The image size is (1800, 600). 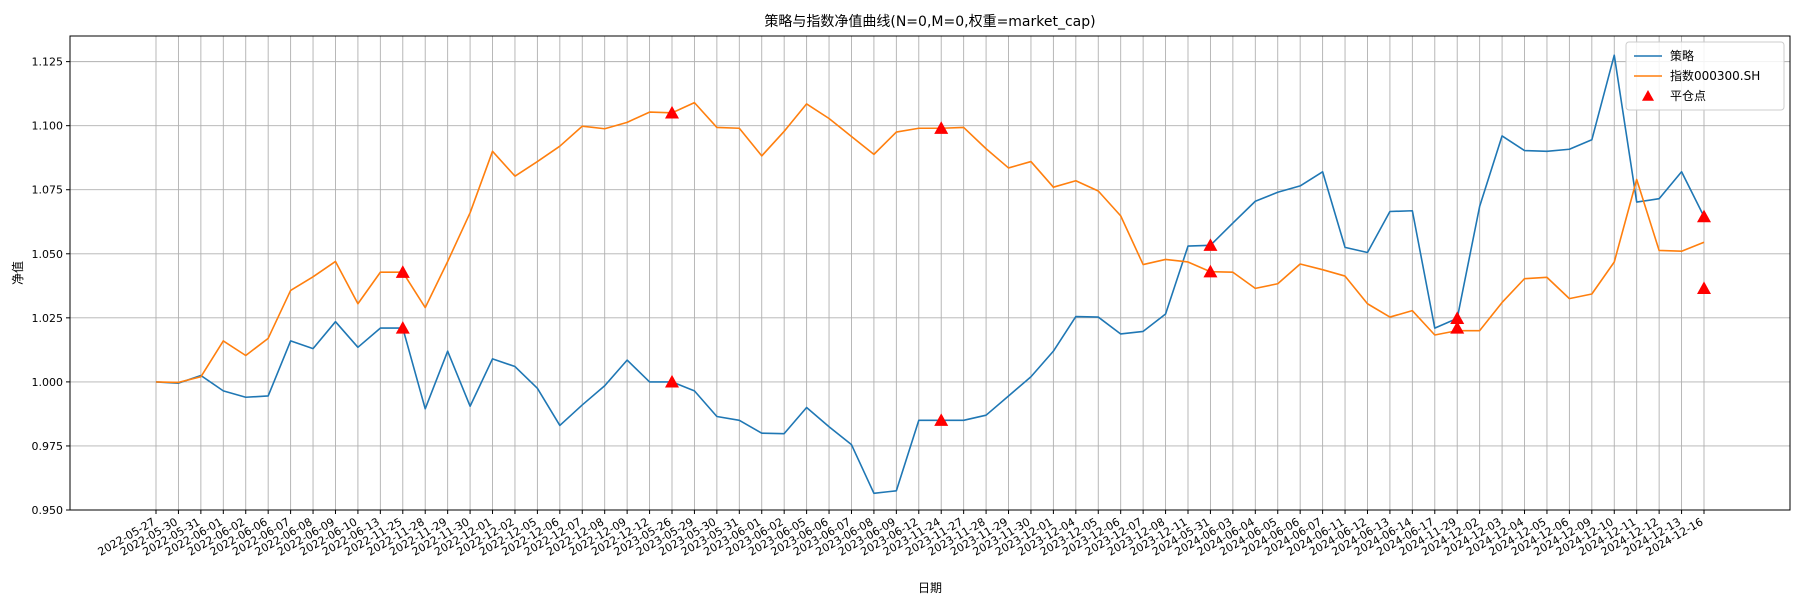 What do you see at coordinates (48, 126) in the screenshot?
I see `y-tick-label: 1.100` at bounding box center [48, 126].